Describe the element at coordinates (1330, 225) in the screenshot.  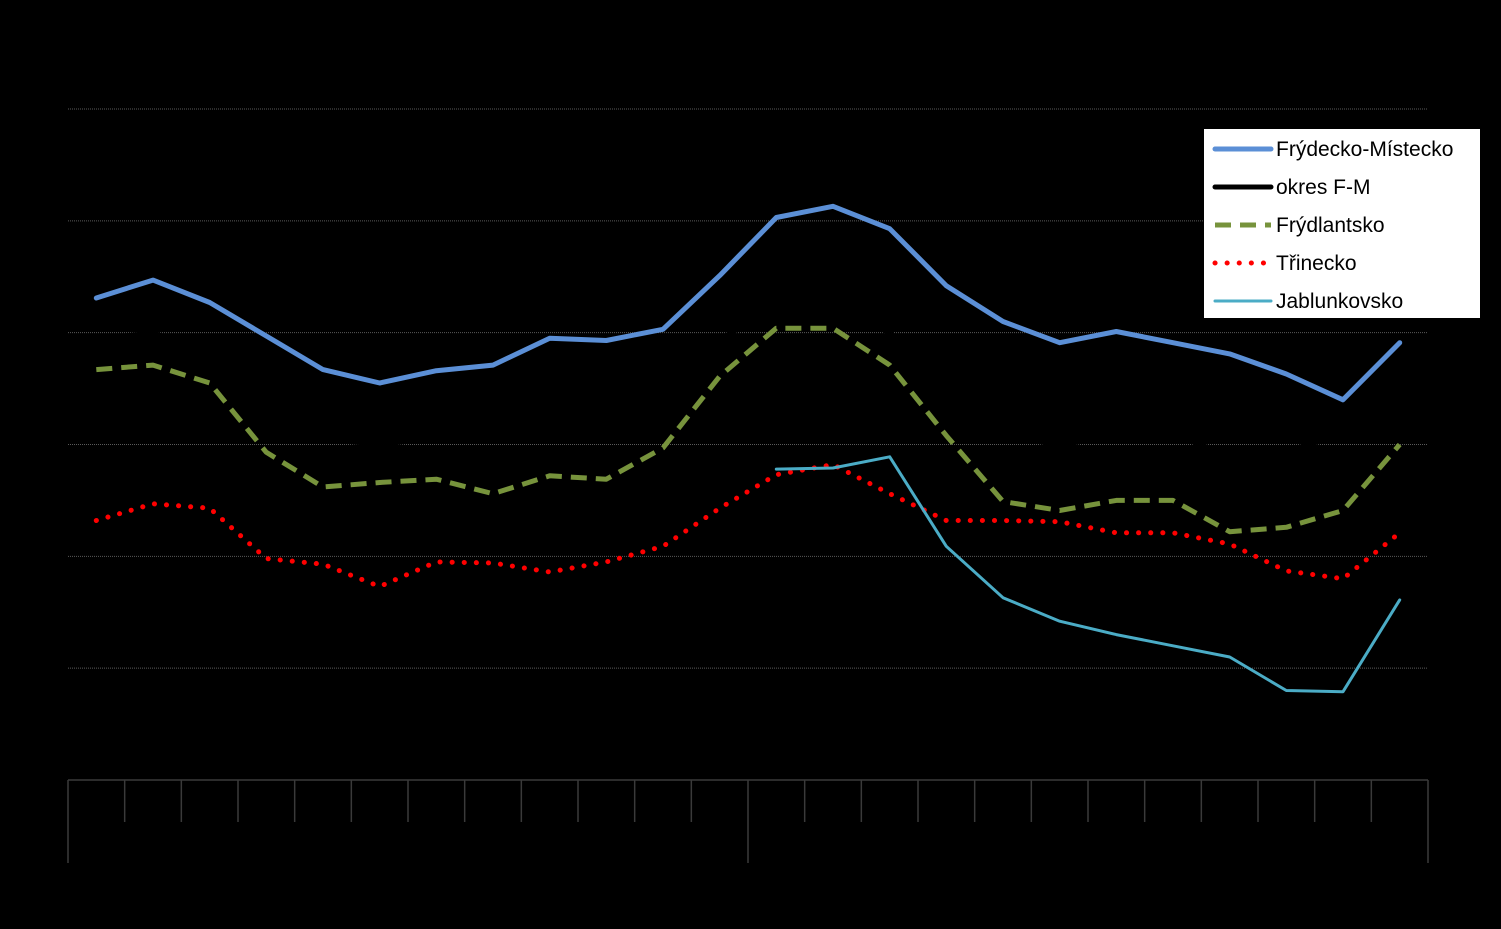
I see `legend-label: Frýdlantsko` at that location.